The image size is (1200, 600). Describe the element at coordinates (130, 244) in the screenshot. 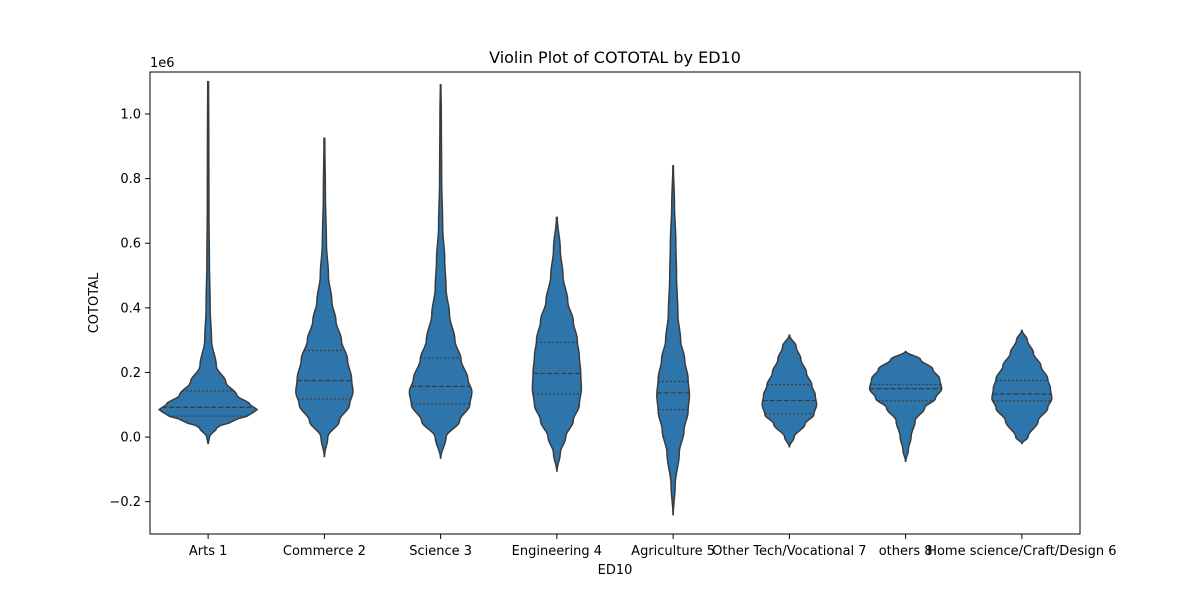

I see `y-tick-label: 0.6` at that location.